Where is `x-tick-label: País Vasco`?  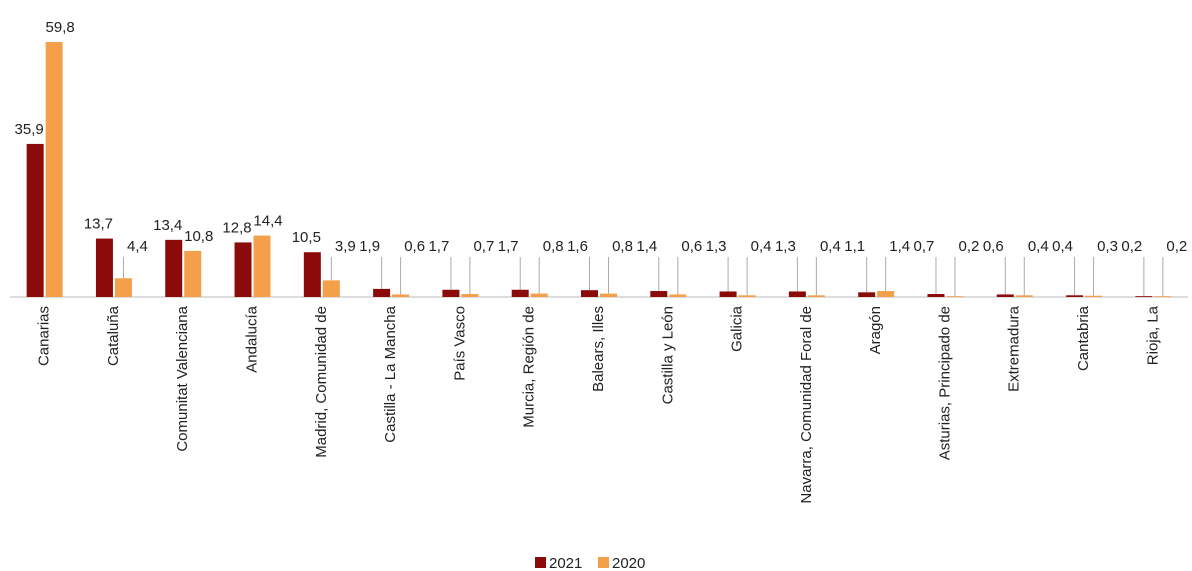
x-tick-label: País Vasco is located at coordinates (459, 343).